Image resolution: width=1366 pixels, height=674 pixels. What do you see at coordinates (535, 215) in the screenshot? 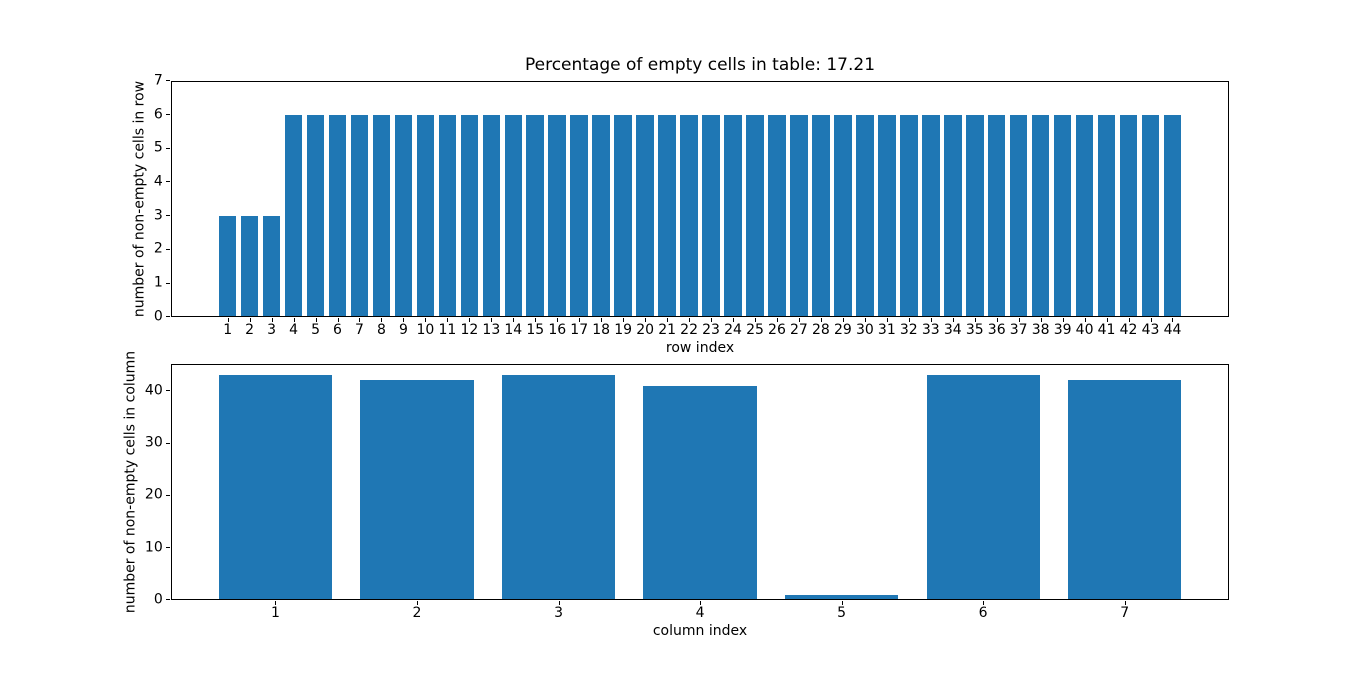
I see `bar-x15` at bounding box center [535, 215].